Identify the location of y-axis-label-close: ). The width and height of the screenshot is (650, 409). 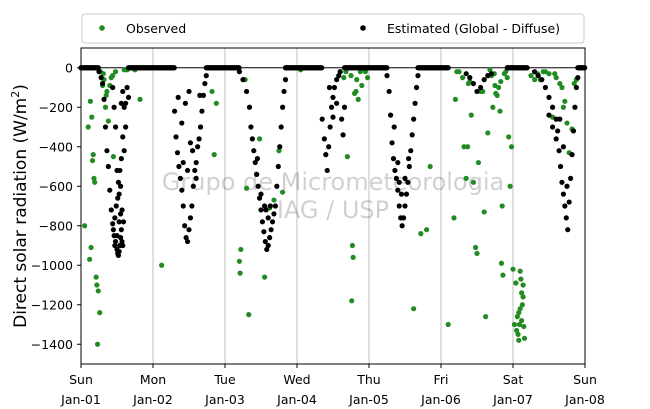
(21, 87).